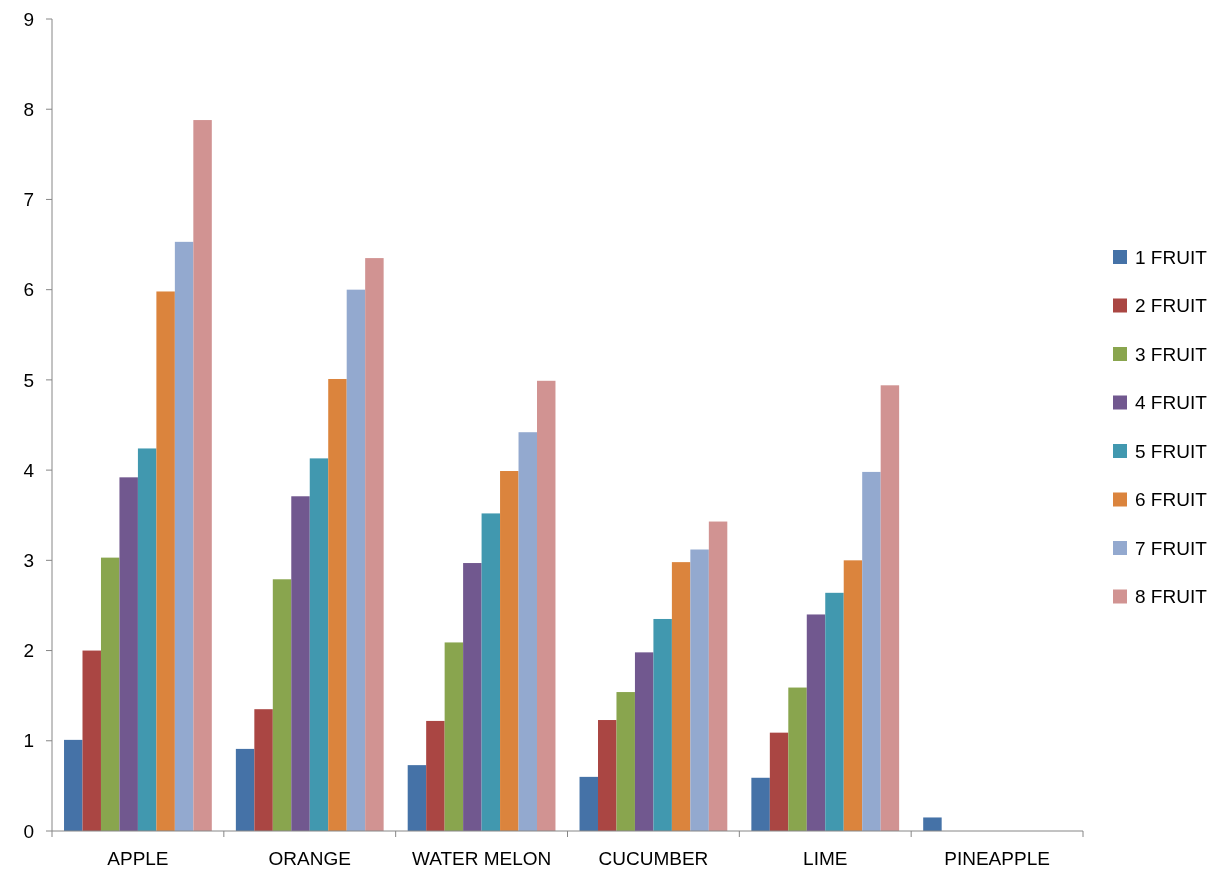 This screenshot has width=1219, height=879. Describe the element at coordinates (1171, 306) in the screenshot. I see `legend-label: 2 FRUIT` at that location.